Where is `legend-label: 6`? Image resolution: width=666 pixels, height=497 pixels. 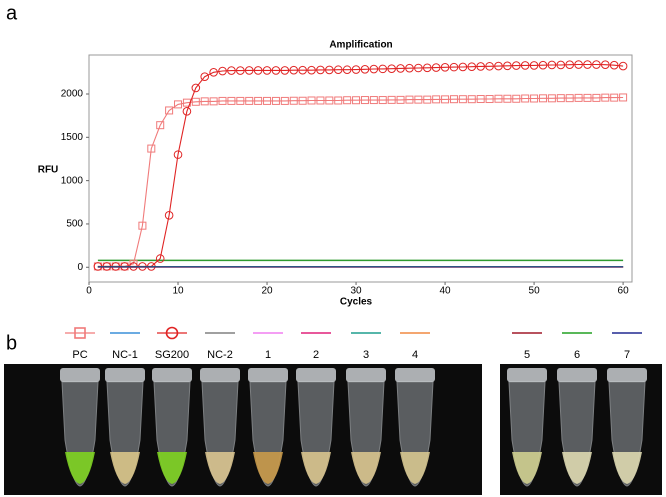
legend-label: 6 is located at coordinates (577, 355).